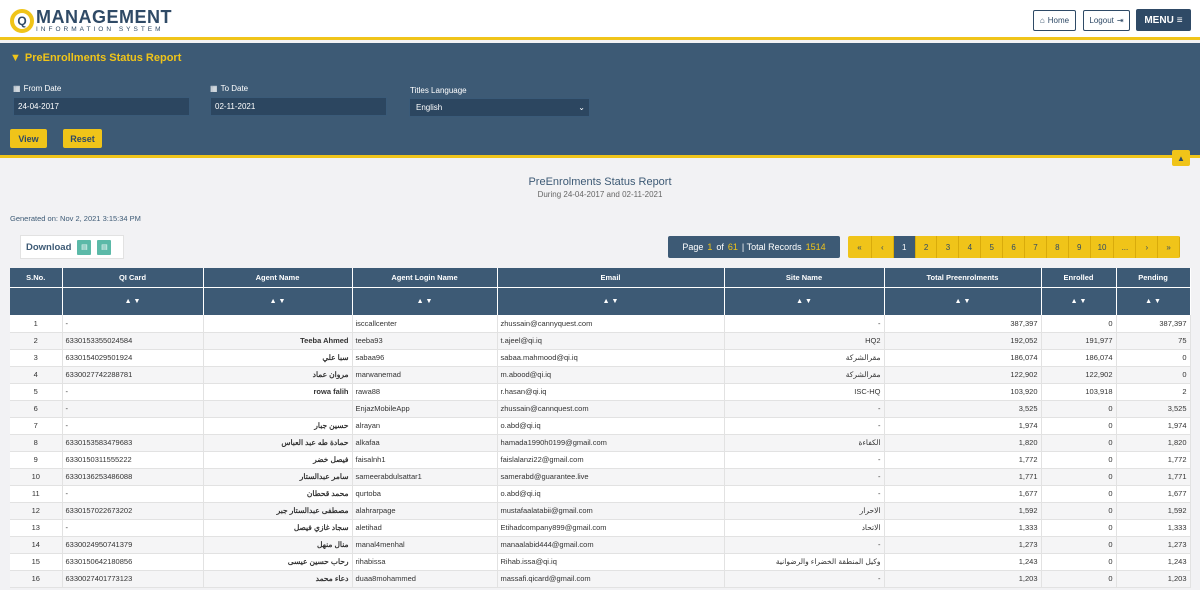 This screenshot has height=590, width=1200. What do you see at coordinates (1153, 545) in the screenshot?
I see `table-cell: 1,273` at bounding box center [1153, 545].